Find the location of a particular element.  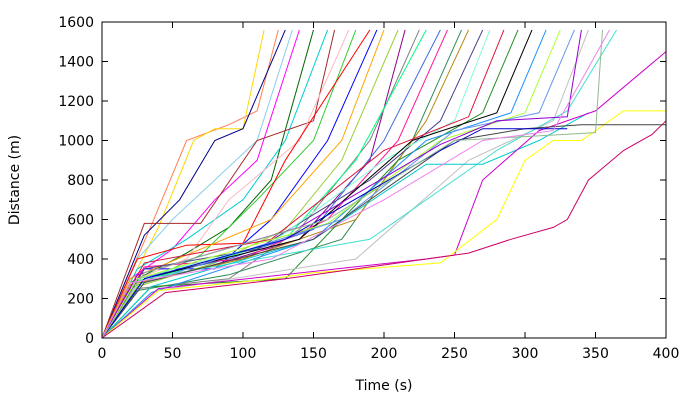

y-tick-label: 1000 is located at coordinates (76, 142).